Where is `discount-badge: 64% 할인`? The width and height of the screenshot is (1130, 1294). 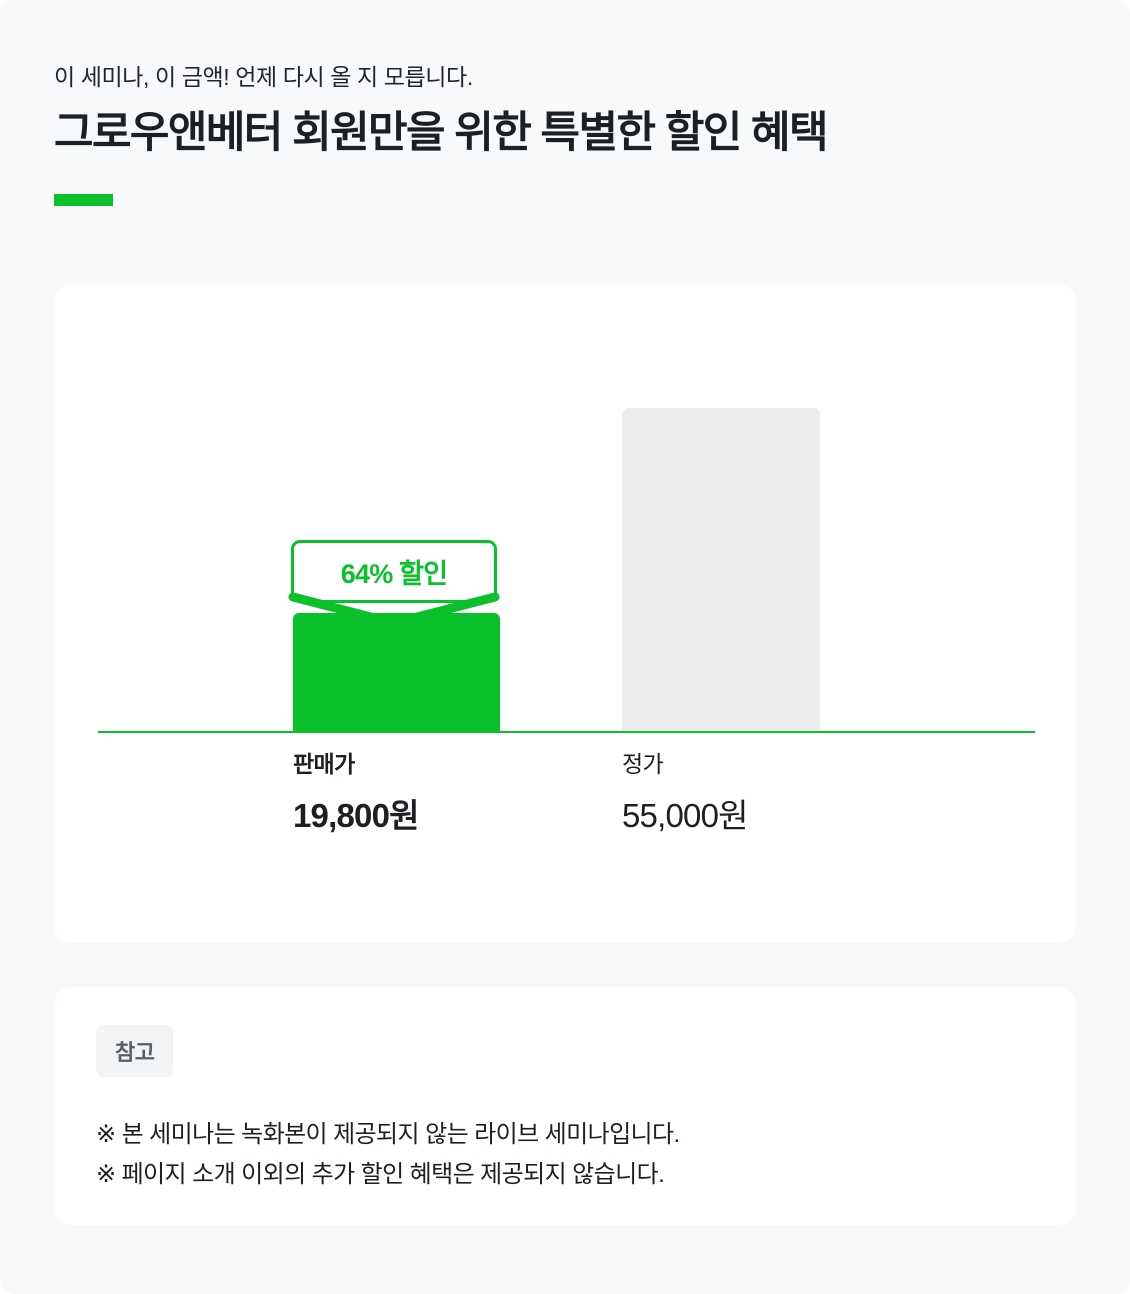 discount-badge: 64% 할인 is located at coordinates (394, 584).